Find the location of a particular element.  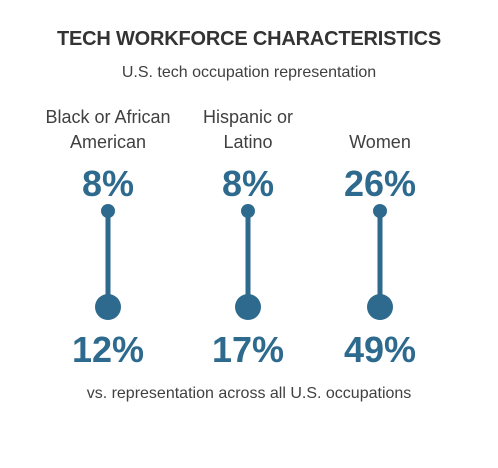

chart-title: TECH WORKFORCE CHARACTERISTICS is located at coordinates (249, 39).